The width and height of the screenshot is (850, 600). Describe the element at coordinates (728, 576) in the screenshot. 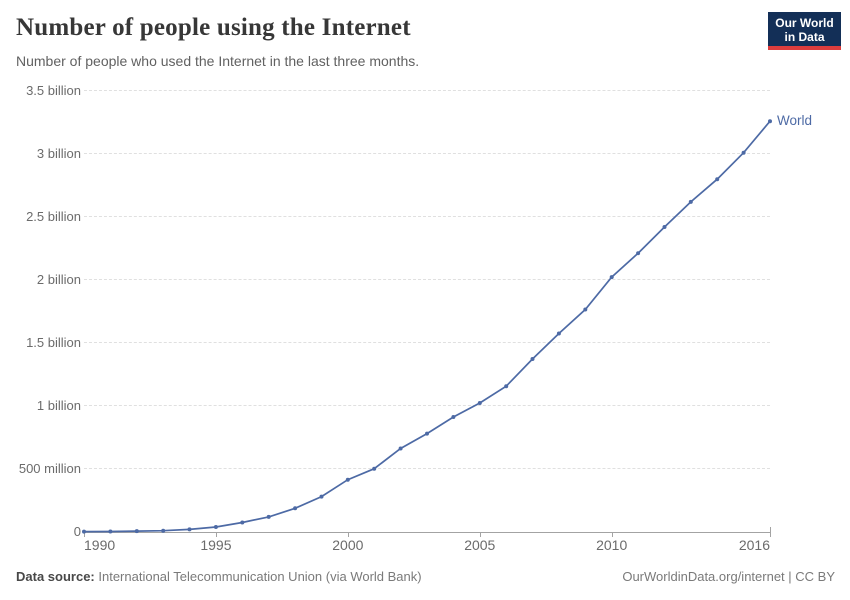

I see `attribution-link: OurWorldinData.org/internet | CC BY` at that location.